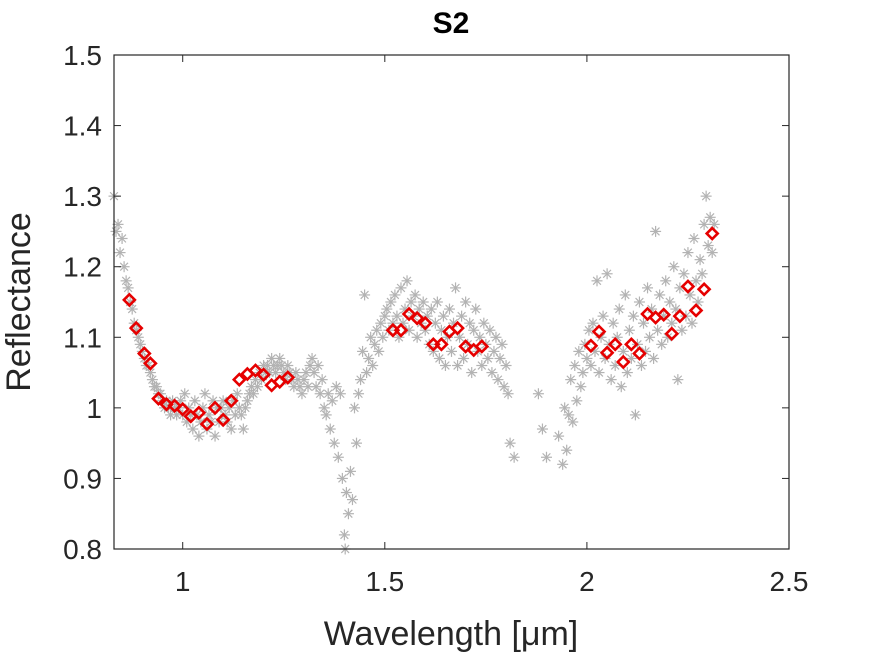 The height and width of the screenshot is (654, 872). I want to click on chart-title: S2, so click(451, 23).